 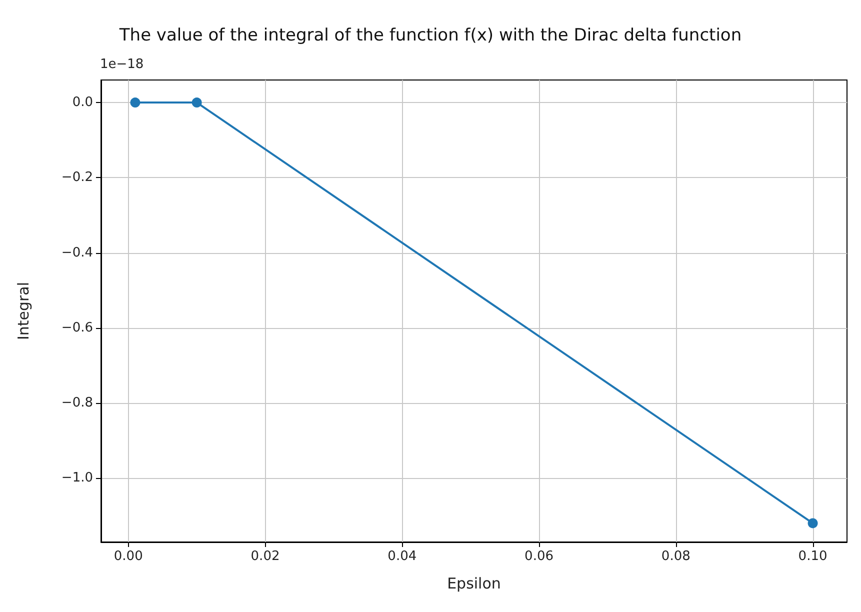 What do you see at coordinates (77, 478) in the screenshot?
I see `y-tick-label: −1.0` at bounding box center [77, 478].